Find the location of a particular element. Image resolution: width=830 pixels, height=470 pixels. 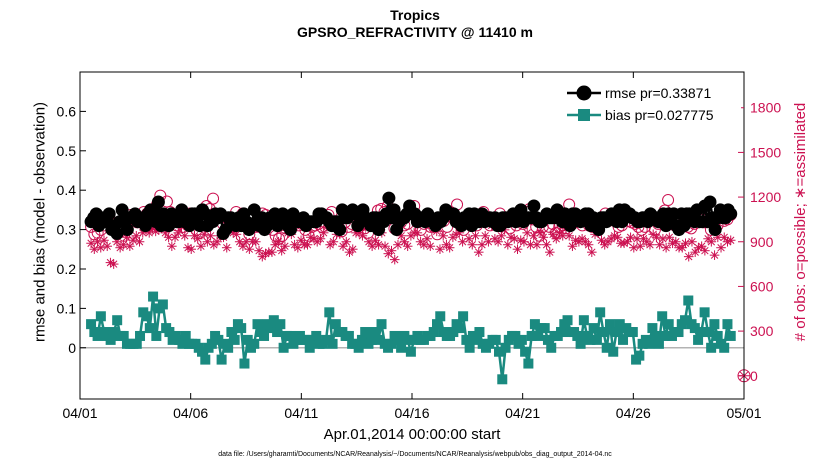

y-left-tick-label: 0.6 is located at coordinates (67, 111).